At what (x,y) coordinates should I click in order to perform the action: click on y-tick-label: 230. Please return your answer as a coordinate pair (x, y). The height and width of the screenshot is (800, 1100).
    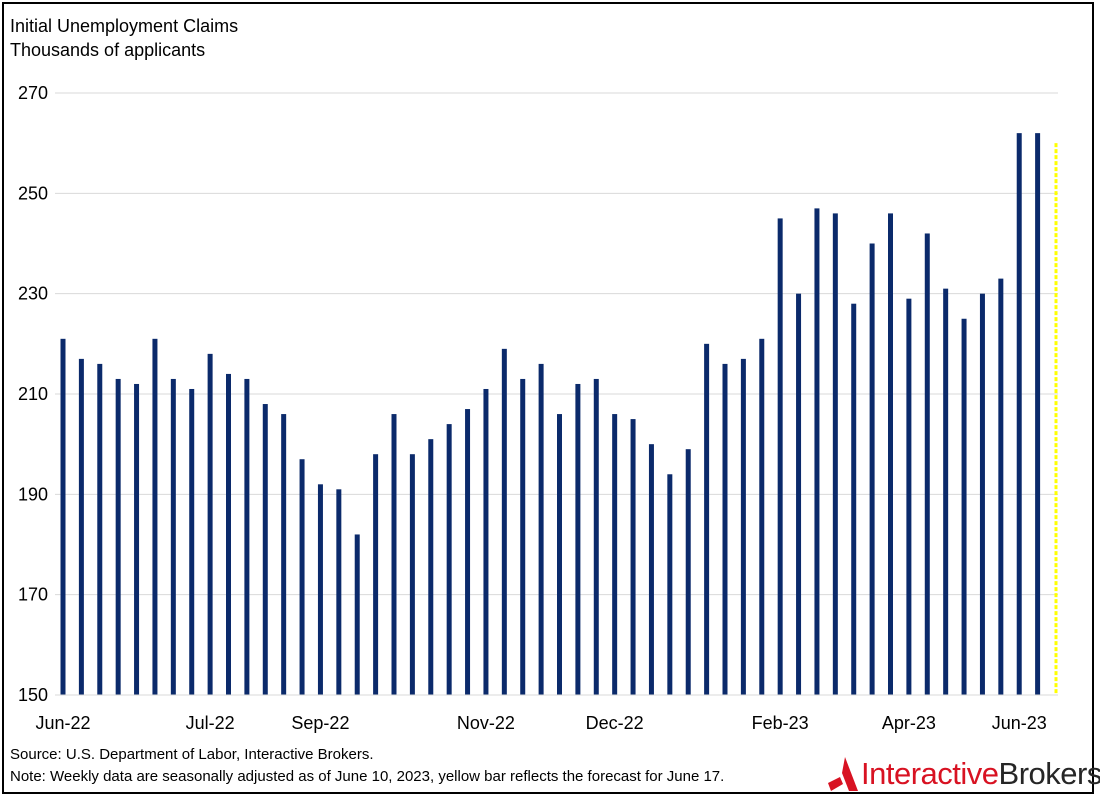
    Looking at the image, I should click on (33, 294).